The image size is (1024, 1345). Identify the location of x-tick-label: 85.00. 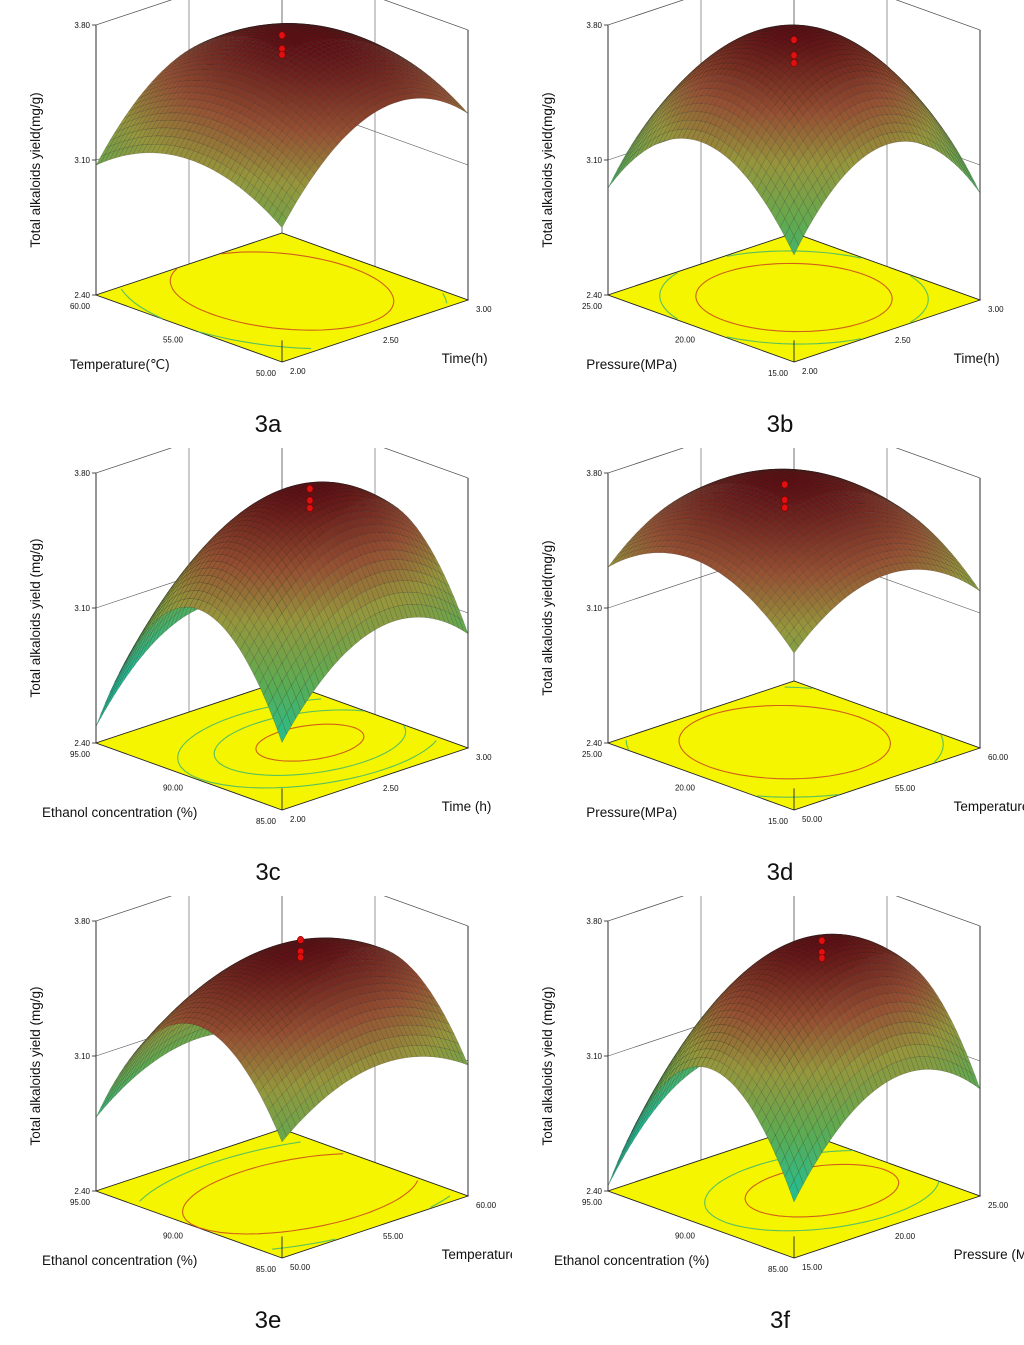
(266, 821).